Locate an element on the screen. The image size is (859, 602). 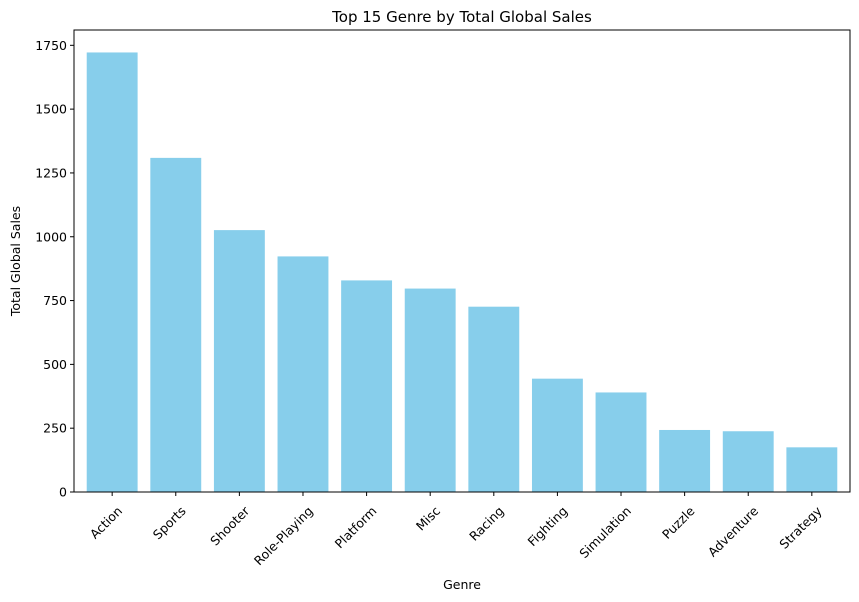
bar-role-playing is located at coordinates (303, 374).